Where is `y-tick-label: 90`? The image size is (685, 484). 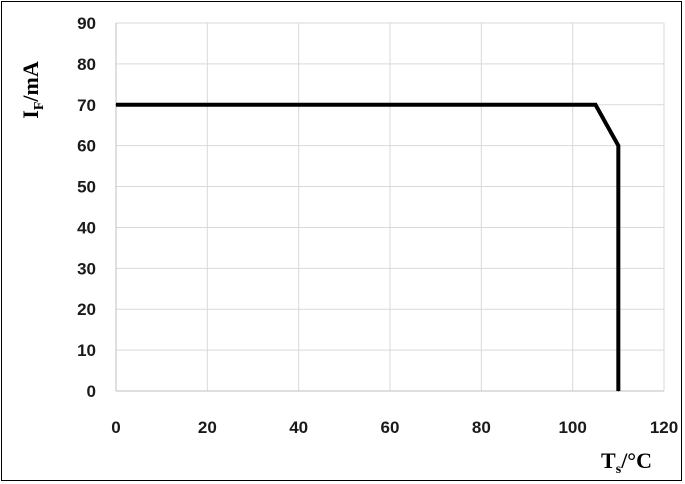
y-tick-label: 90 is located at coordinates (86, 23).